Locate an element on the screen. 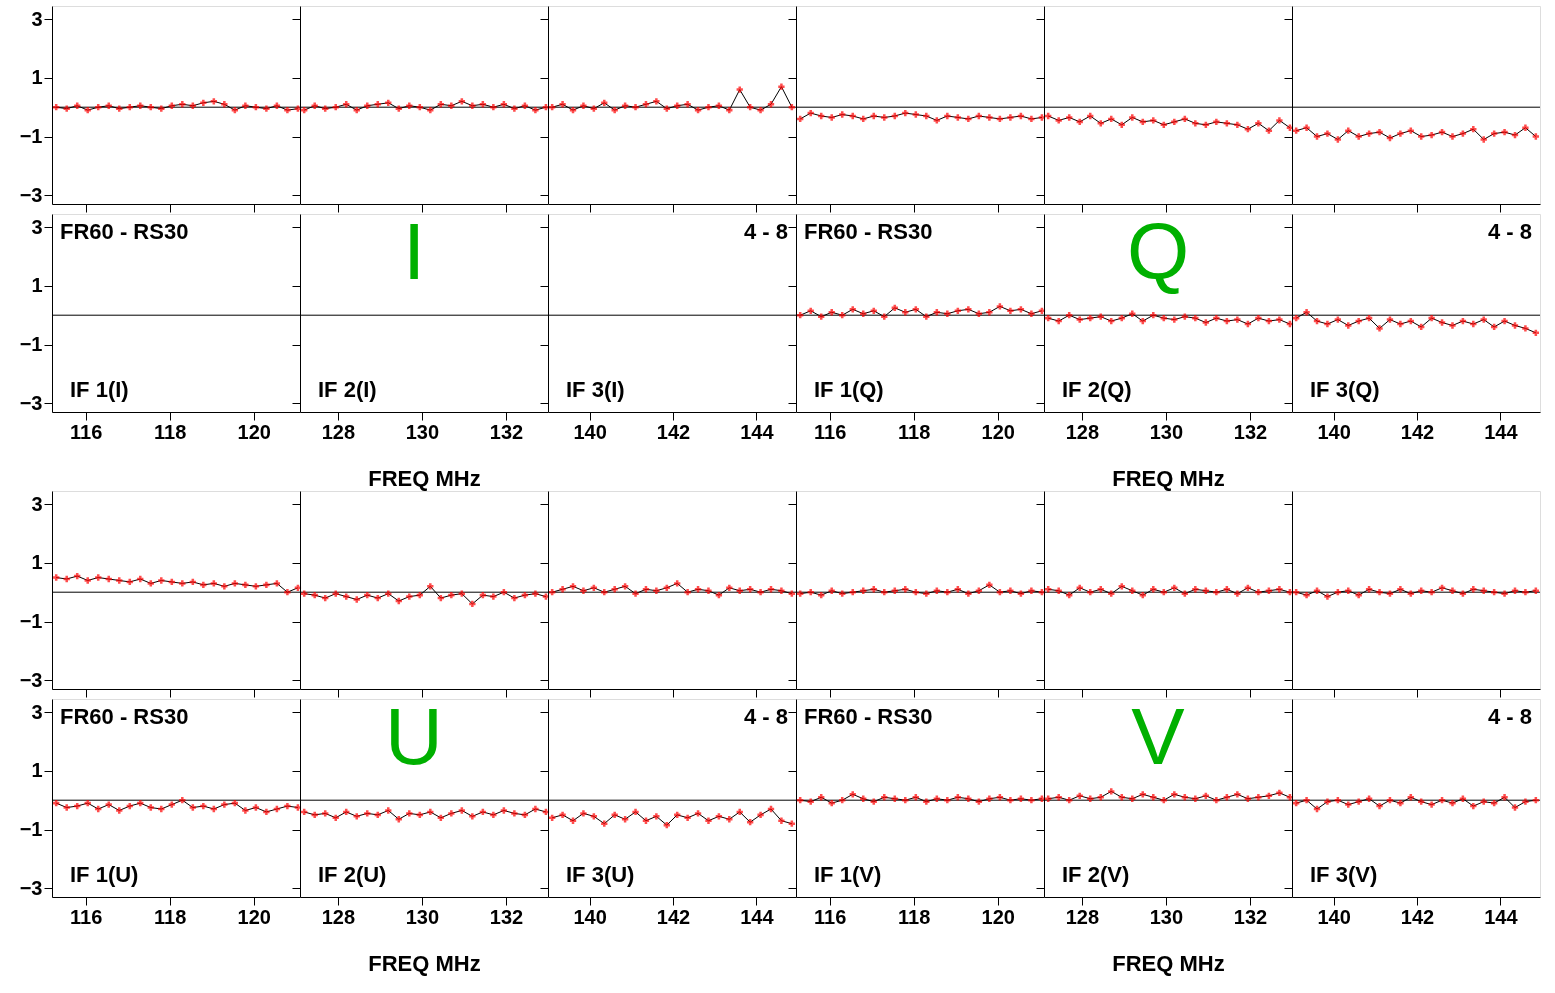 The width and height of the screenshot is (1555, 993). annotation: IF 3(V) is located at coordinates (1344, 874).